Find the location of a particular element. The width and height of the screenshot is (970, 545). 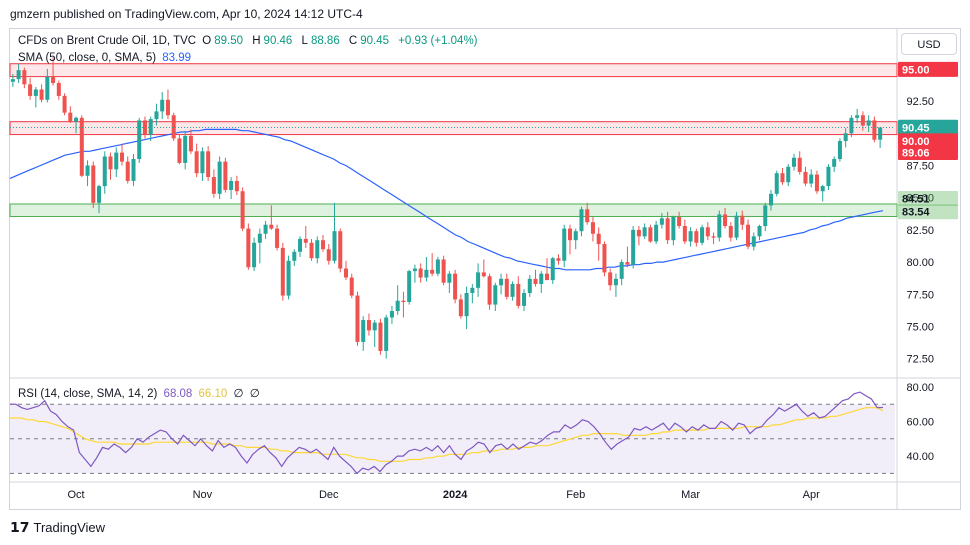

currency-button: USD is located at coordinates (929, 44).